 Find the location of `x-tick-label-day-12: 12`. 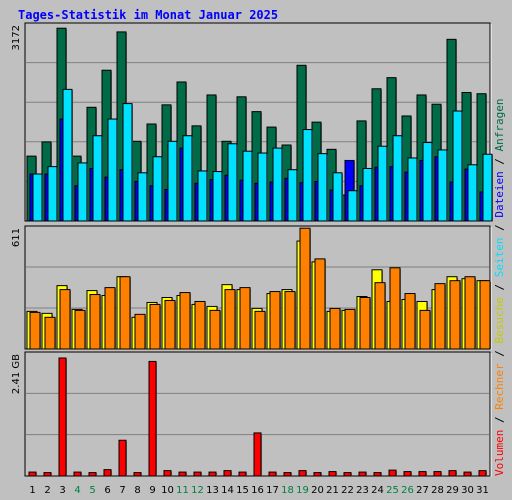

x-tick-label-day-12: 12 is located at coordinates (197, 490).